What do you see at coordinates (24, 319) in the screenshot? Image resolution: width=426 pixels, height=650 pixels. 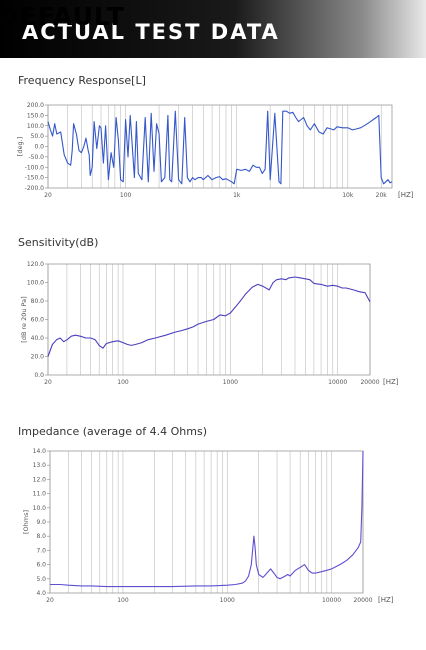 I see `y-axis-label: [dB re 20u Pa]` at bounding box center [24, 319].